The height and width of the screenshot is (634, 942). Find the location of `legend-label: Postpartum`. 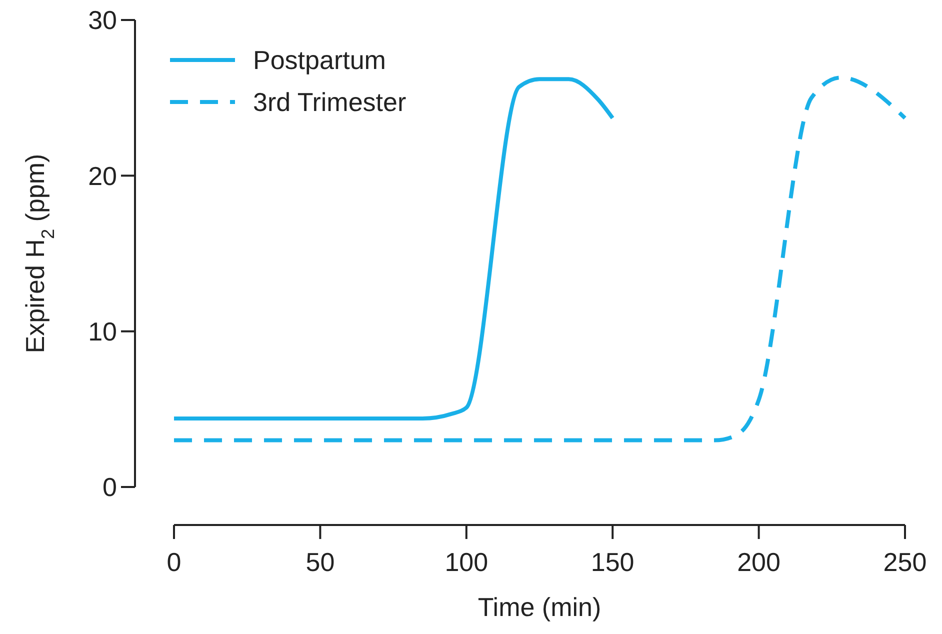

legend-label: Postpartum is located at coordinates (319, 60).